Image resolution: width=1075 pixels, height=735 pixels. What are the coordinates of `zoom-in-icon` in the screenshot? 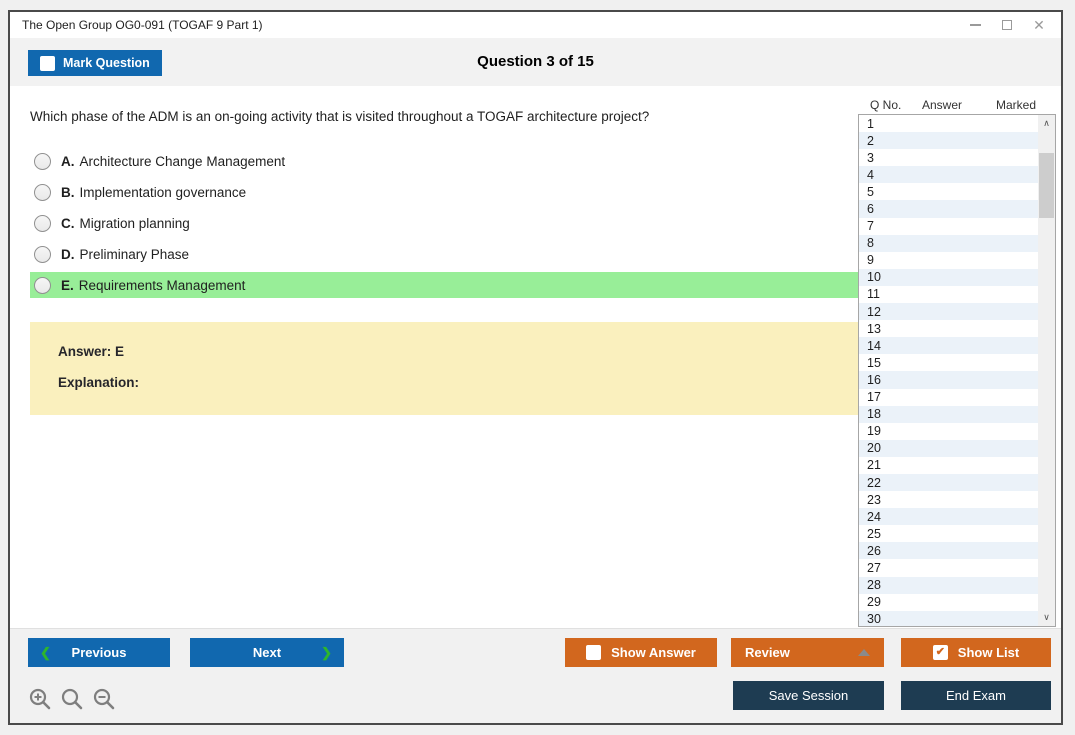 It's located at (40, 700).